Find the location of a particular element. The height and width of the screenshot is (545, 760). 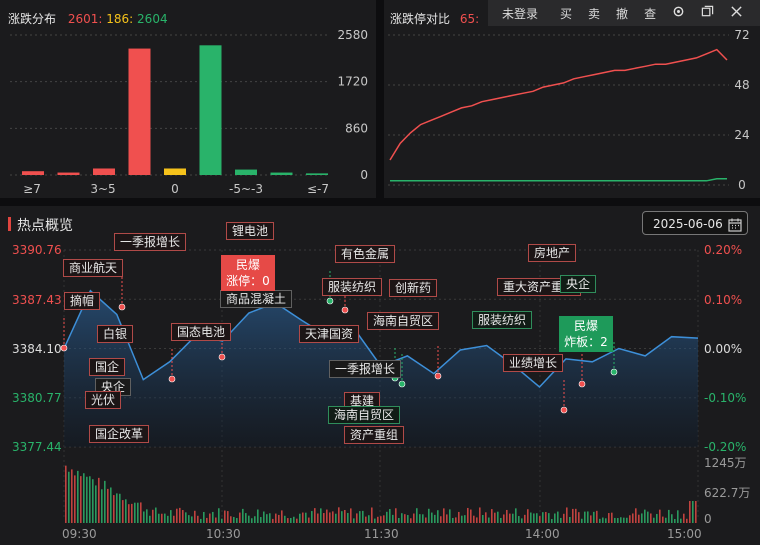

date-picker: 2025-06-06 is located at coordinates (695, 223).